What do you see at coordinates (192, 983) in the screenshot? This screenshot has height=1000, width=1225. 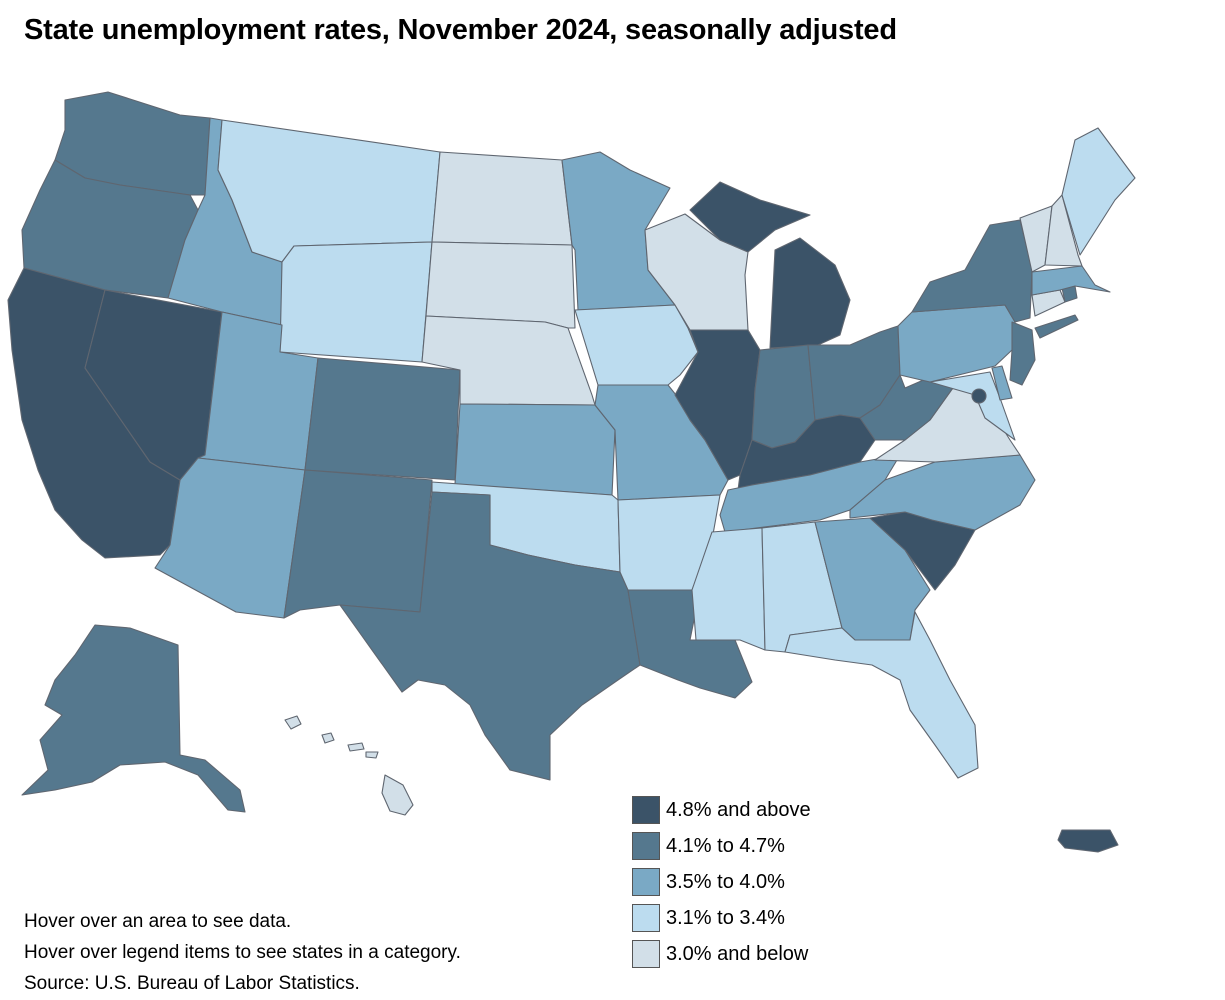 I see `source-note: Source: U.S. Bureau of Labor Statistics.` at bounding box center [192, 983].